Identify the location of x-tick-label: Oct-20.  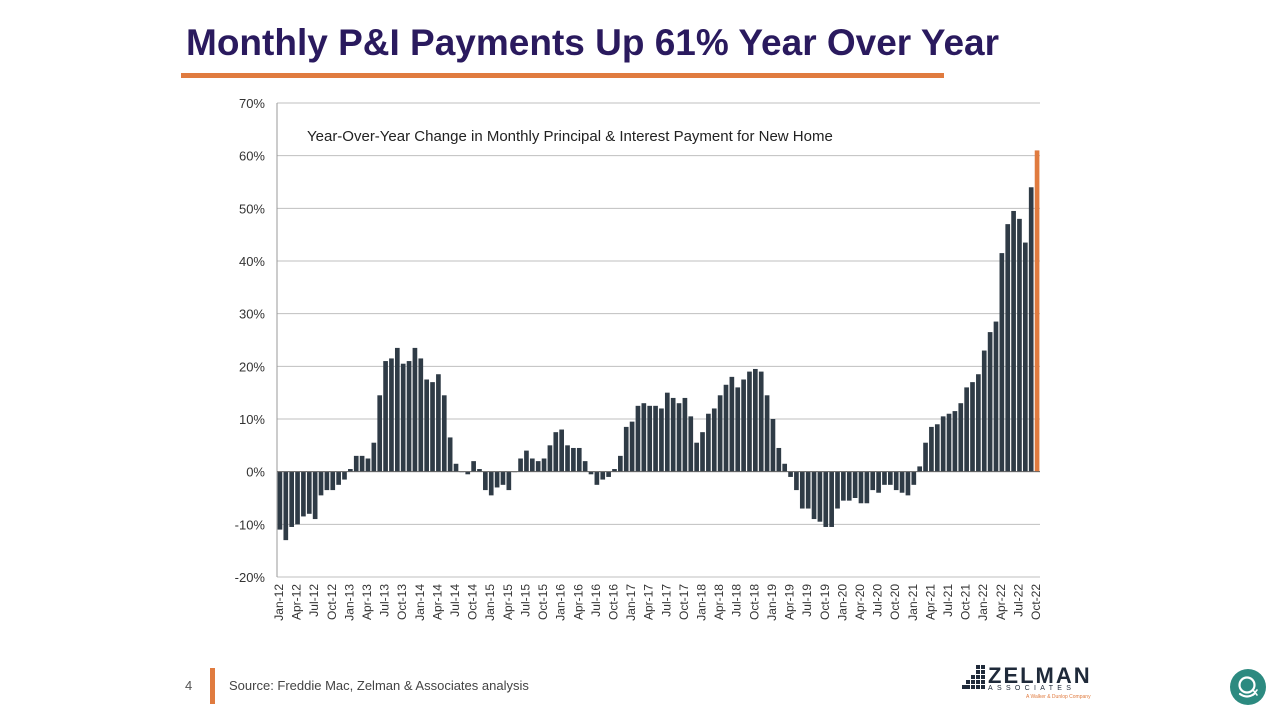
(895, 602).